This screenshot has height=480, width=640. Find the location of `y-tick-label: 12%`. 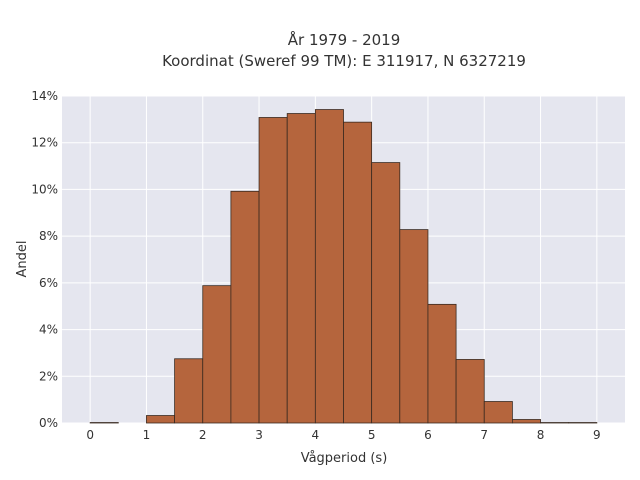

y-tick-label: 12% is located at coordinates (44, 143).